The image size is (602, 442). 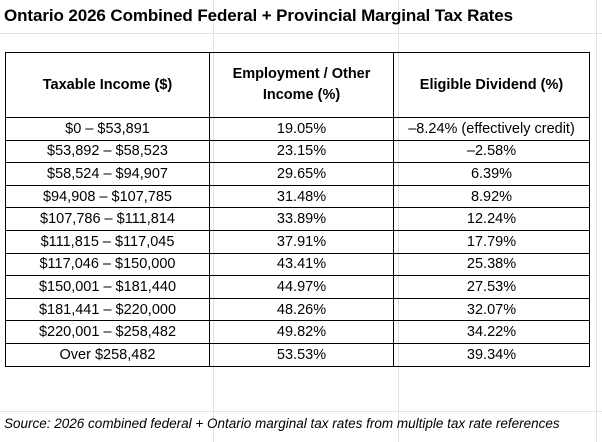 I want to click on cell-dividend-rate: 32.07%, so click(x=491, y=309).